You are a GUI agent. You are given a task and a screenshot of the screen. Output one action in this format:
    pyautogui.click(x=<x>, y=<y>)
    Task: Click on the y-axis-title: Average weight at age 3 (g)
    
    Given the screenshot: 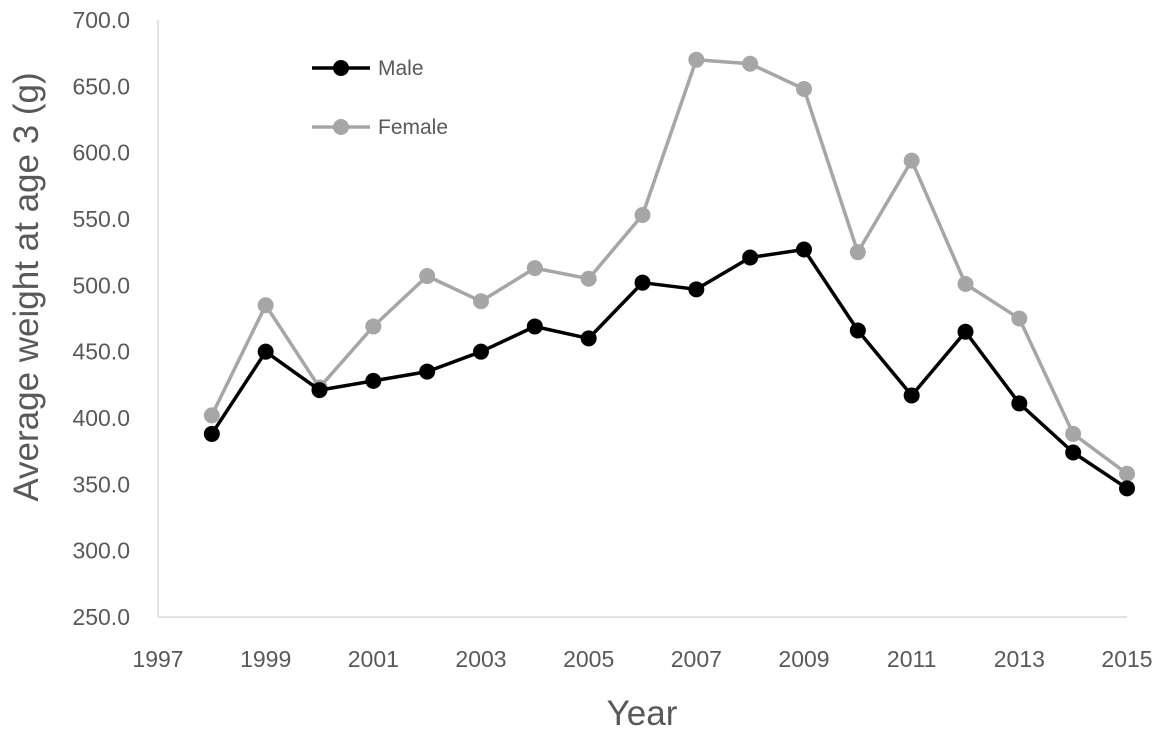 What is the action you would take?
    pyautogui.click(x=26, y=286)
    